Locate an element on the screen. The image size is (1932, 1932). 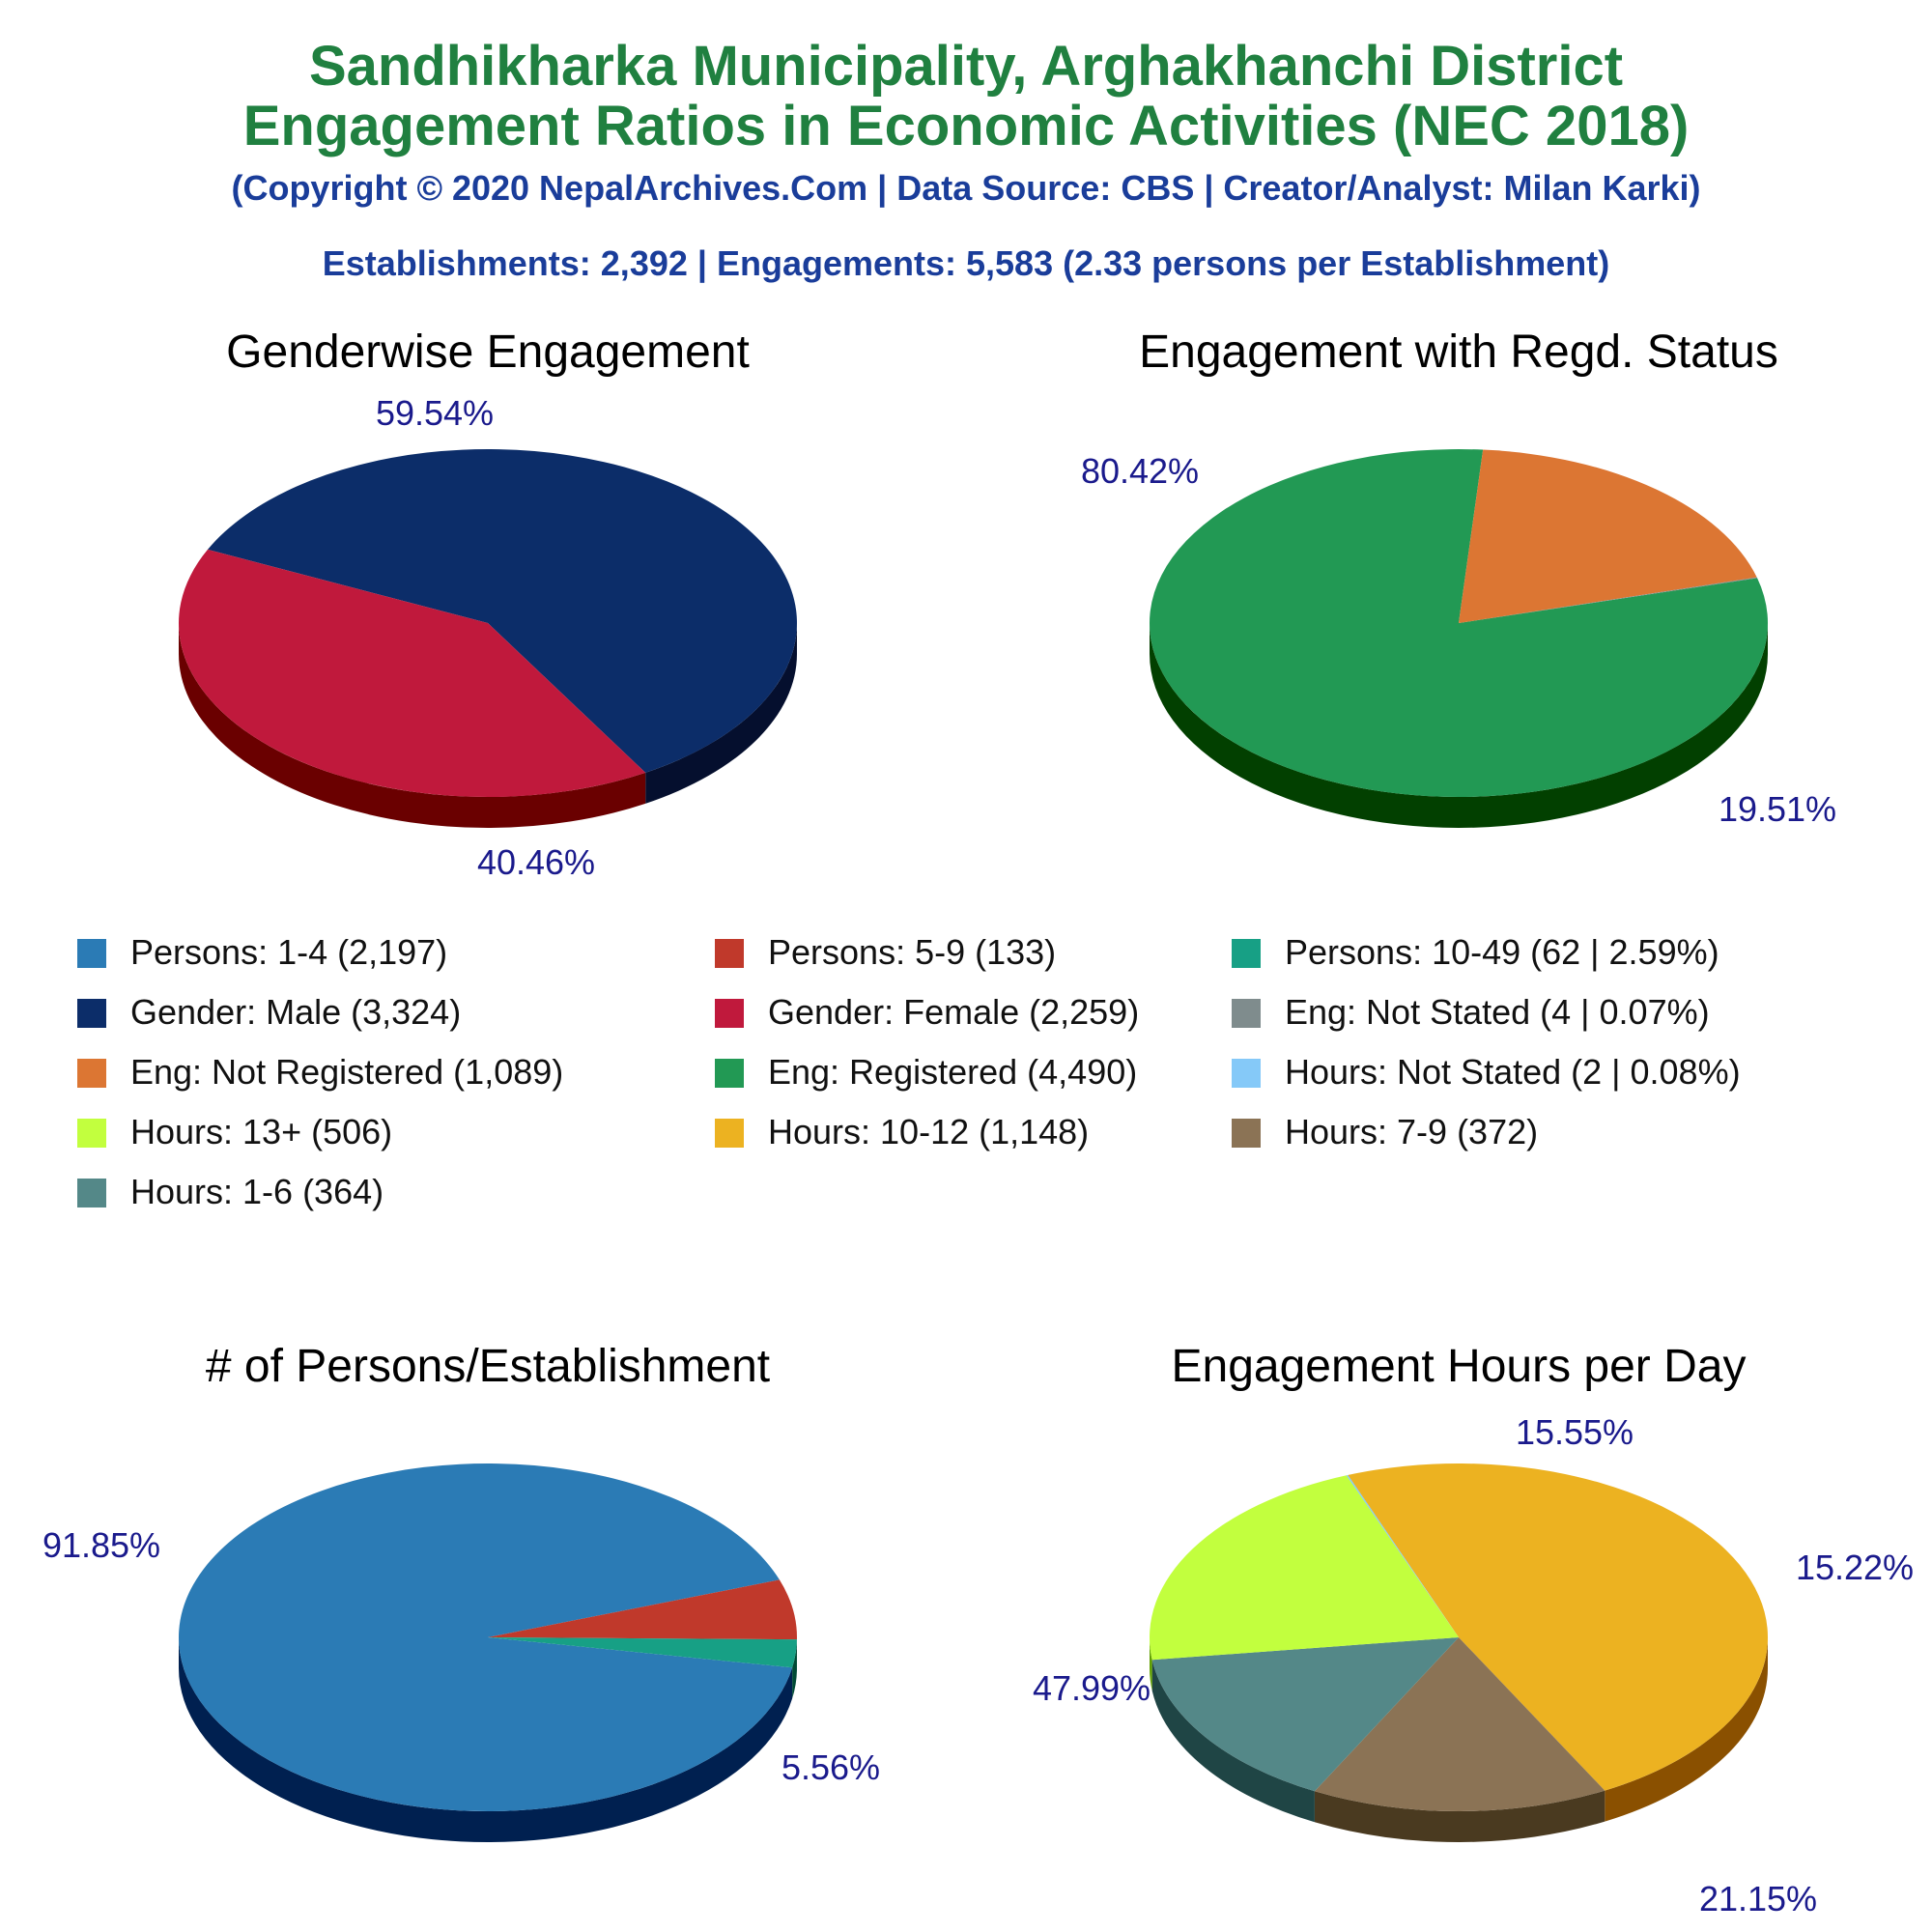
legend-label: Hours: 13+ (506) is located at coordinates (261, 1131).